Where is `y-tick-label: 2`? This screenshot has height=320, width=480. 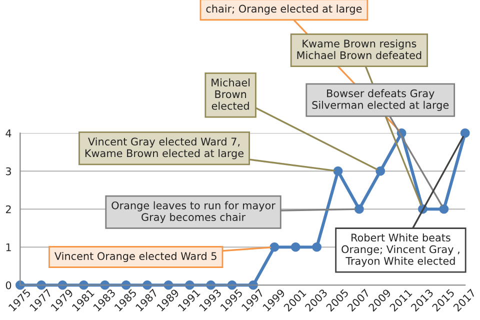 y-tick-label: 2 is located at coordinates (8, 209).